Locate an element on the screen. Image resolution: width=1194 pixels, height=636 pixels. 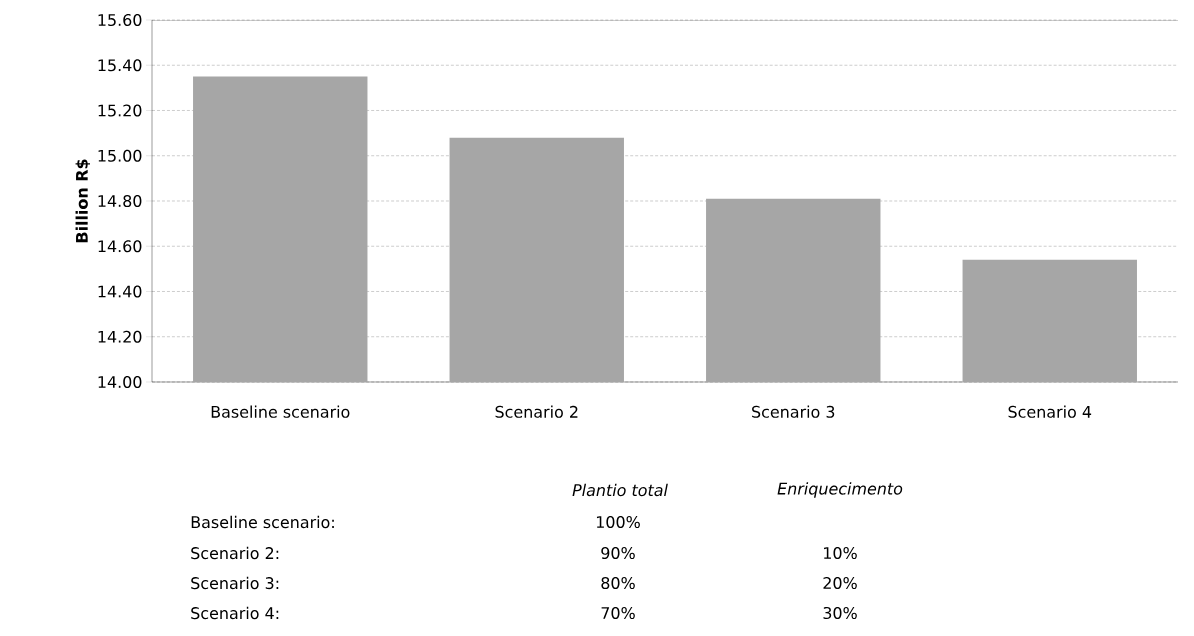
y-tick-label: 14.40 is located at coordinates (120, 291).